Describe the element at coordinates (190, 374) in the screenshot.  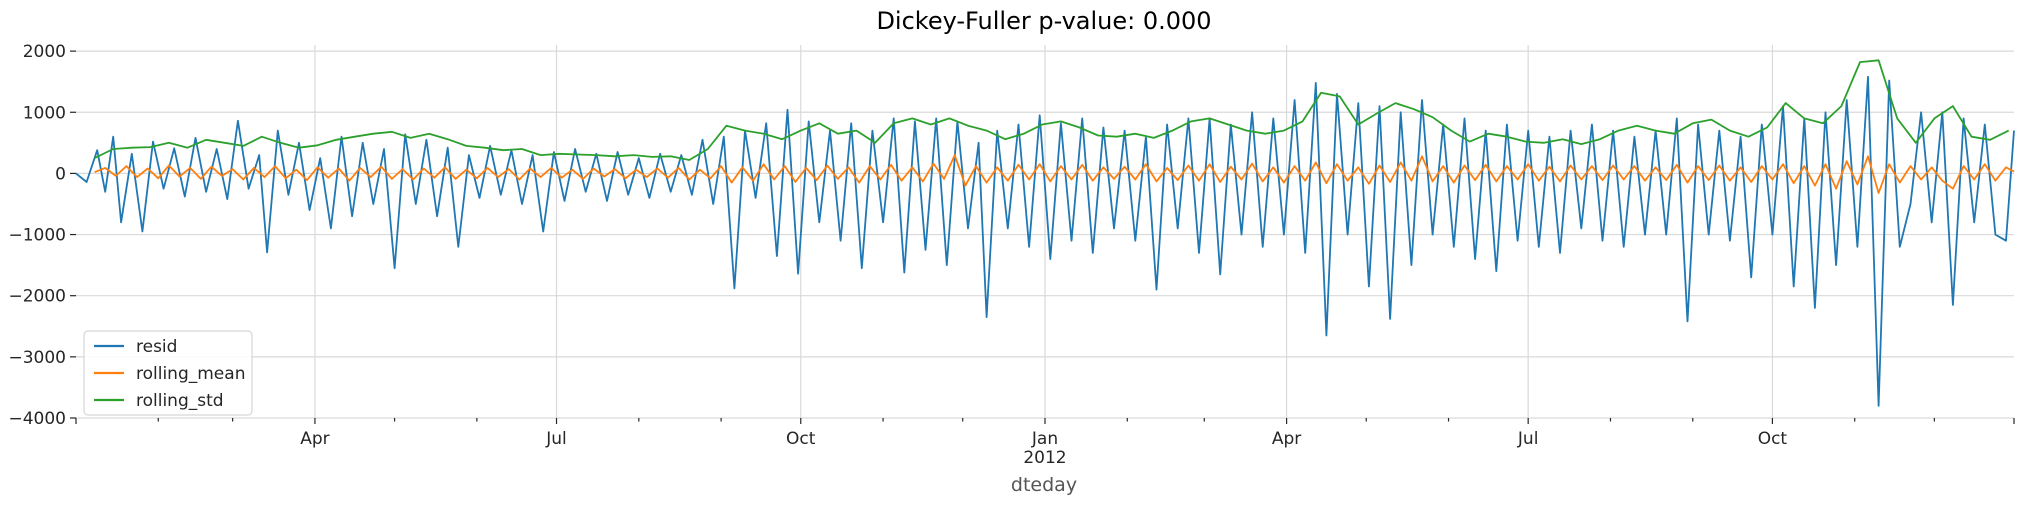
I see `legend-label: rolling_mean` at that location.